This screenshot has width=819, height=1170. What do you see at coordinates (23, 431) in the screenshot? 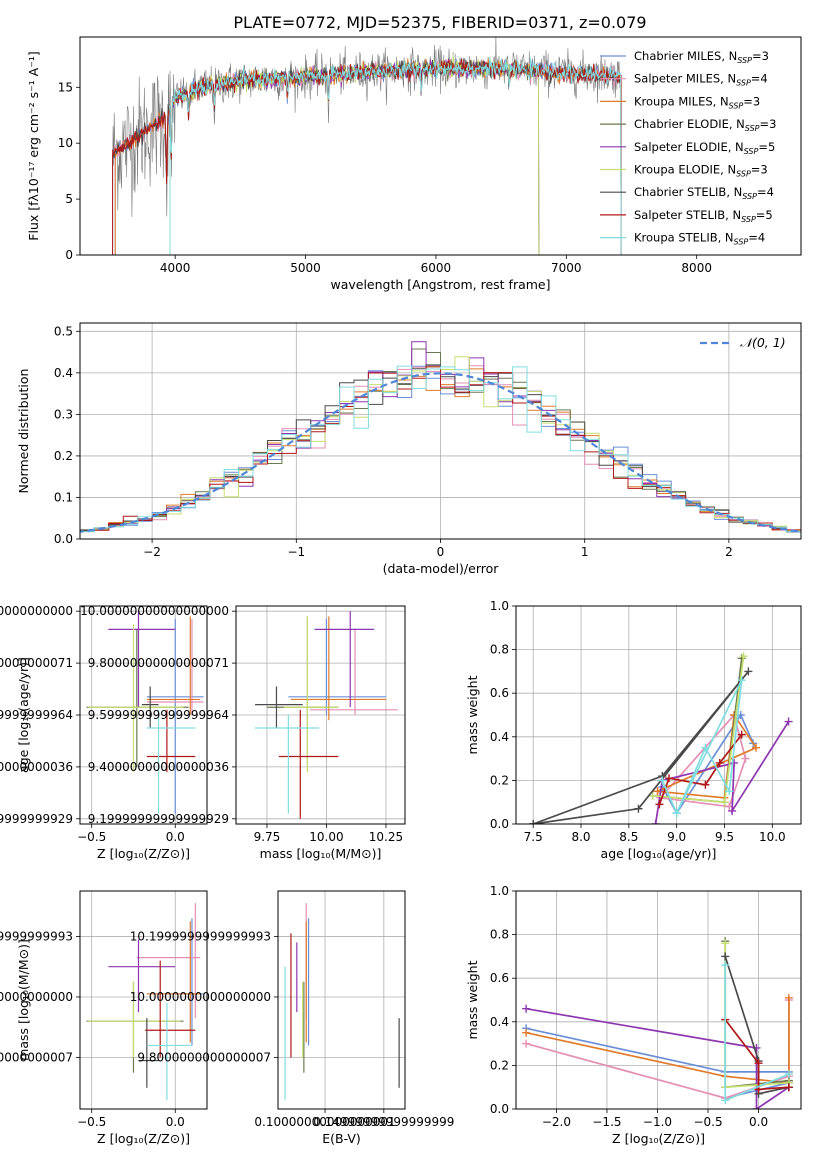
I see `y-axis-label: Normed distribution` at bounding box center [23, 431].